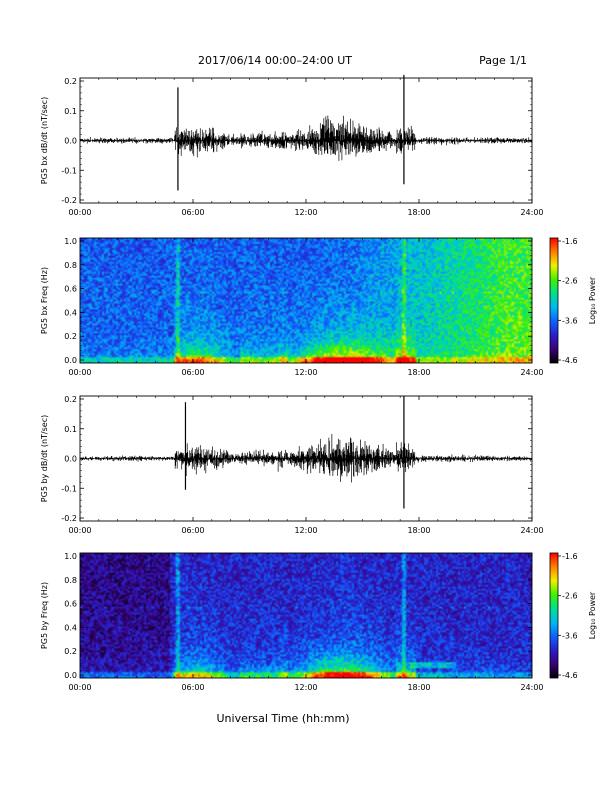  Describe the element at coordinates (283, 718) in the screenshot. I see `x-axis-label: Universal Time (hh:mm)` at that location.